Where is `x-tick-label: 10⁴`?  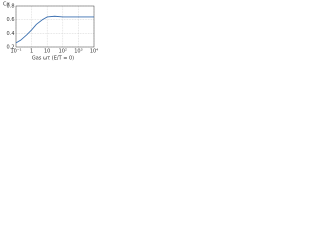
x-tick-label: 10⁴ is located at coordinates (94, 52).